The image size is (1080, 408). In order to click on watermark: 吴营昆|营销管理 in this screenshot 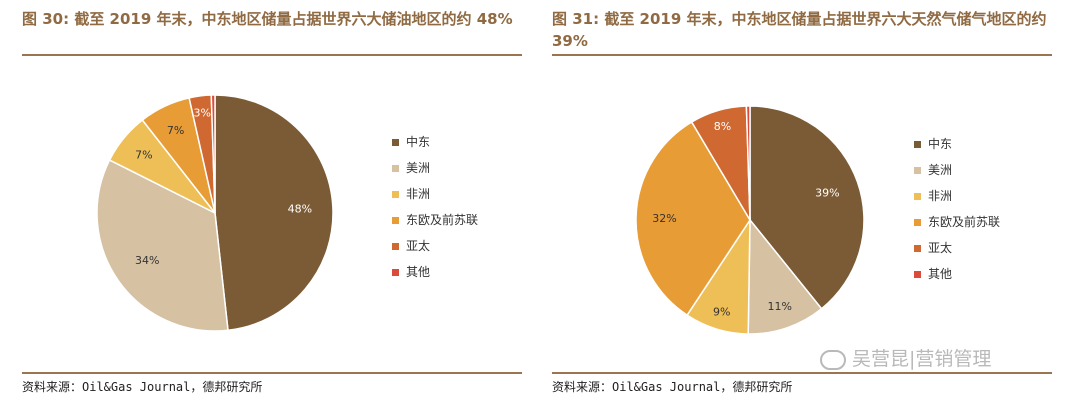, I will do `click(905, 357)`.